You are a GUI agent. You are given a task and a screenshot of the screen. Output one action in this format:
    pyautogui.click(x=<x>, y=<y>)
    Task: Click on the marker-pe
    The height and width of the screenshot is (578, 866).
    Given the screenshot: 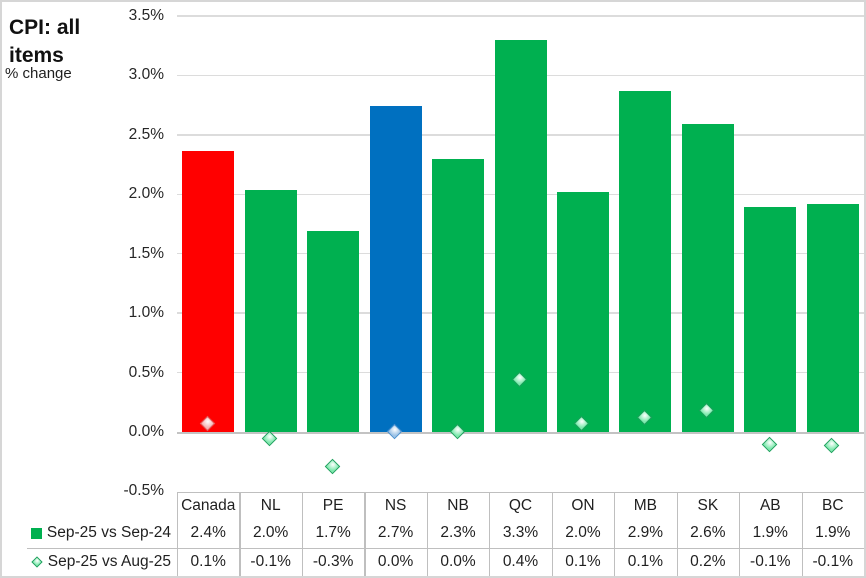 What is the action you would take?
    pyautogui.click(x=332, y=466)
    